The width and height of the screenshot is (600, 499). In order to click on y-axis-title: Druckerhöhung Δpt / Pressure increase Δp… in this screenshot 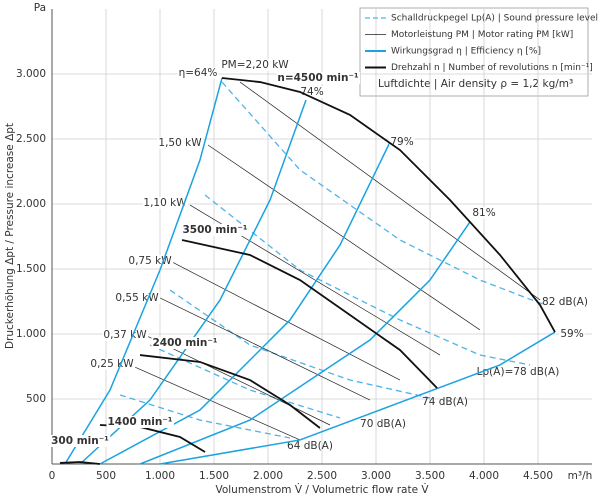, I will do `click(10, 236)`.